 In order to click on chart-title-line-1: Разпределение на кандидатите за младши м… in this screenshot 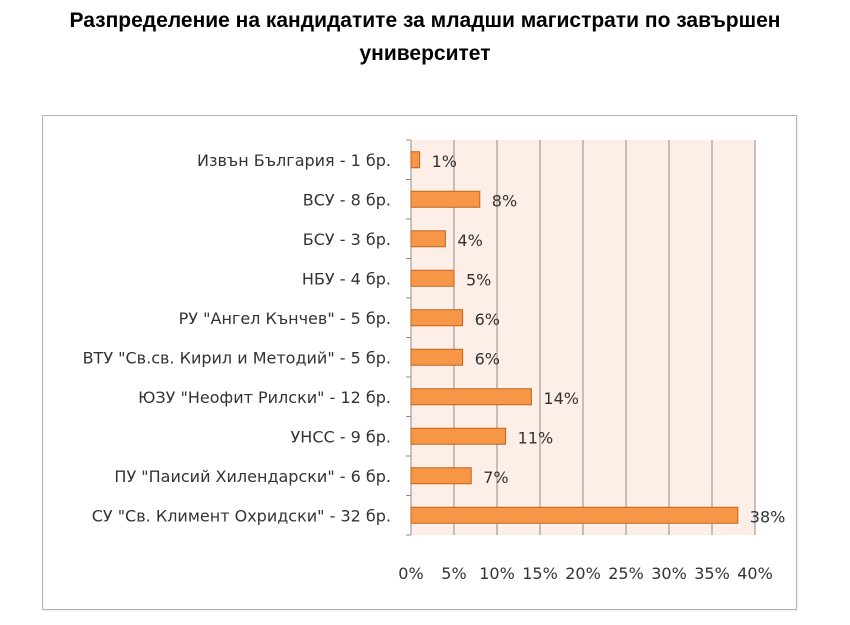, I will do `click(425, 20)`.